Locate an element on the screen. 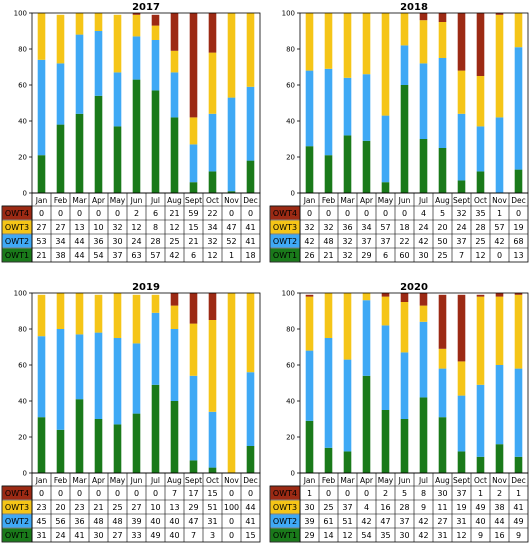 The image size is (532, 550). data-label-owt3-aug: 12 is located at coordinates (174, 227).